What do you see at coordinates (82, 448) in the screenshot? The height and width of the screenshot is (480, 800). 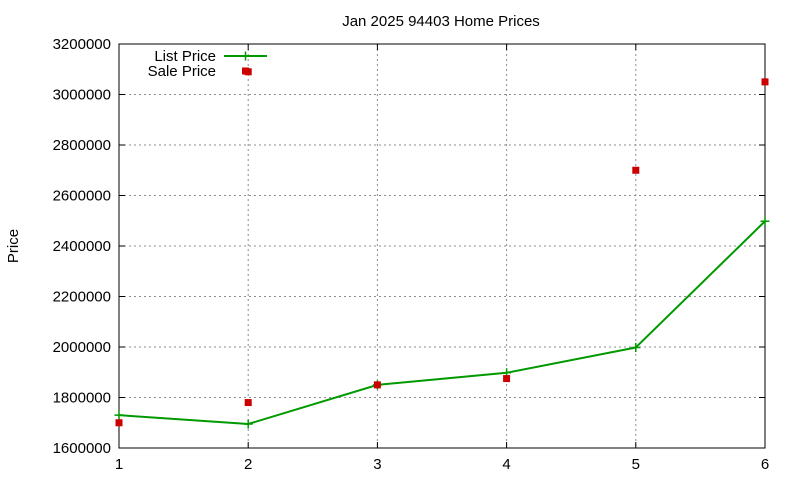 I see `y-tick-label: 1600000` at bounding box center [82, 448].